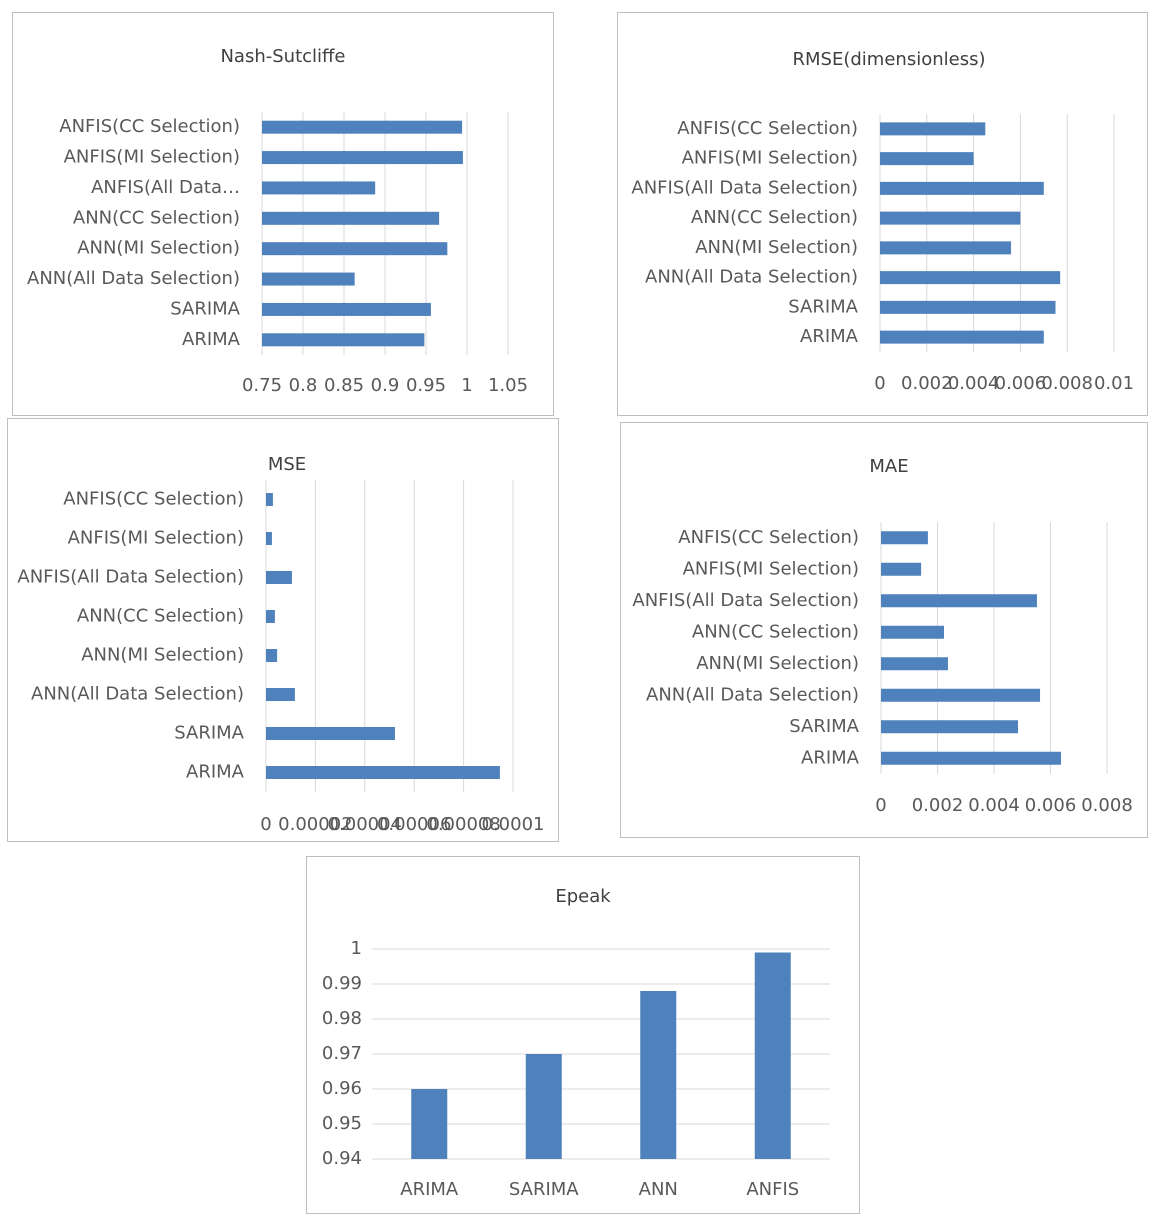 This screenshot has height=1215, width=1149. Describe the element at coordinates (342, 1053) in the screenshot. I see `y-tick-label: 0.97` at that location.